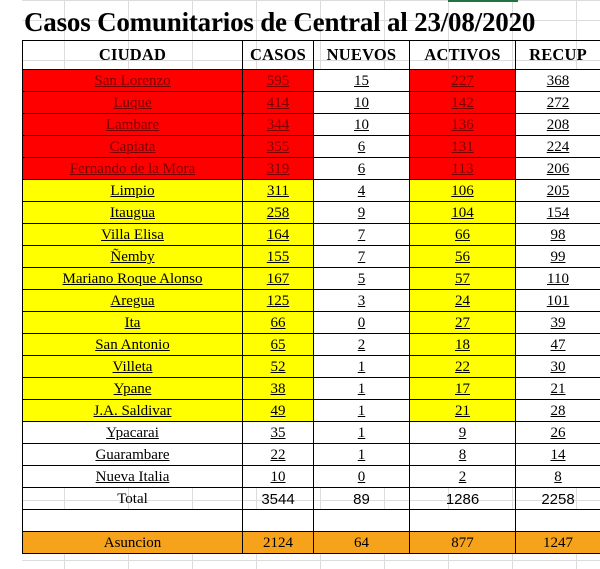 Image resolution: width=600 pixels, height=569 pixels. I want to click on cell-ciudad: Aregua, so click(132, 300).